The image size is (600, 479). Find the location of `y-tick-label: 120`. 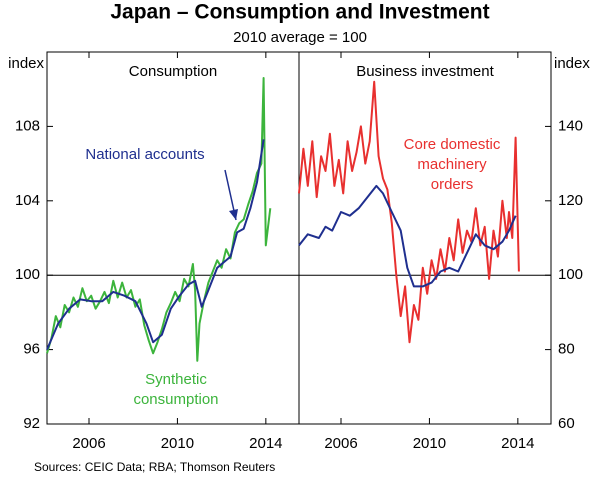

y-tick-label: 120 is located at coordinates (570, 200).